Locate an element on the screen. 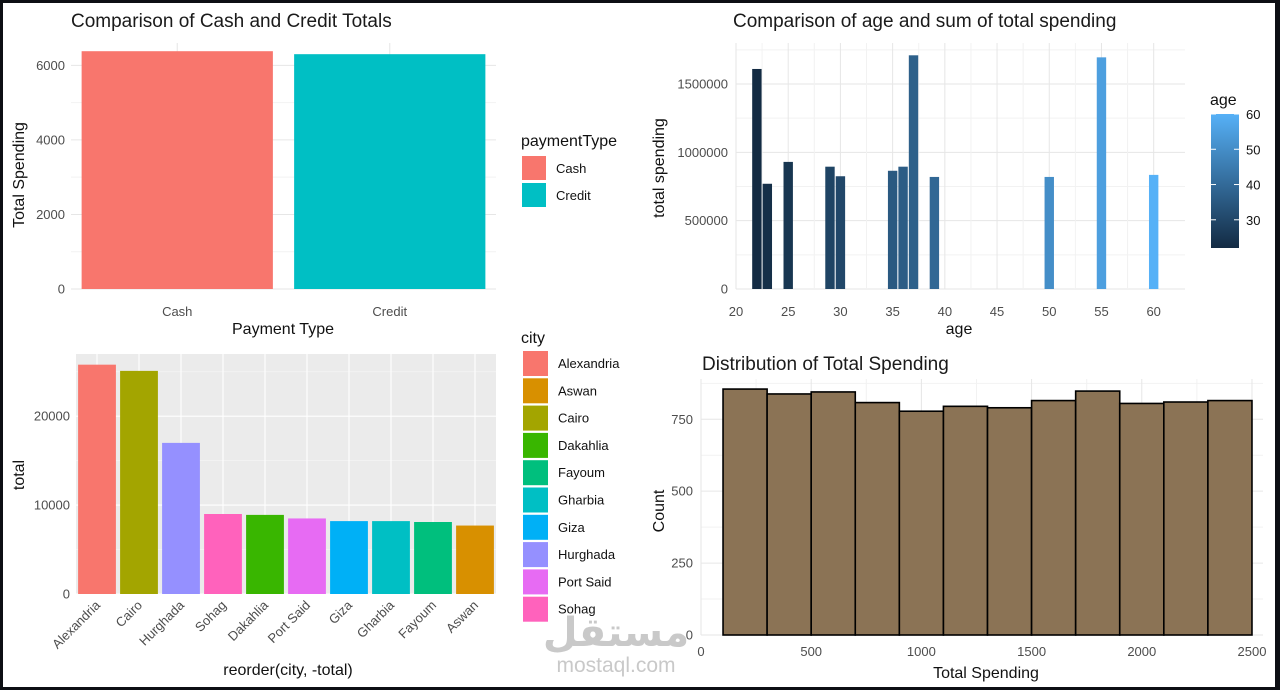 The height and width of the screenshot is (690, 1280). histogram-y-tick-label: 250 is located at coordinates (682, 563).